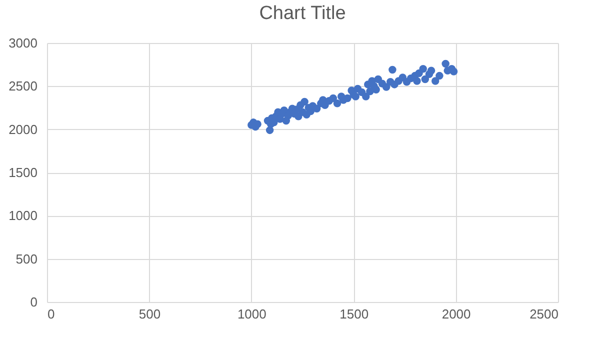 Image resolution: width=591 pixels, height=341 pixels. Describe the element at coordinates (51, 314) in the screenshot. I see `x-tick-label: 0` at that location.